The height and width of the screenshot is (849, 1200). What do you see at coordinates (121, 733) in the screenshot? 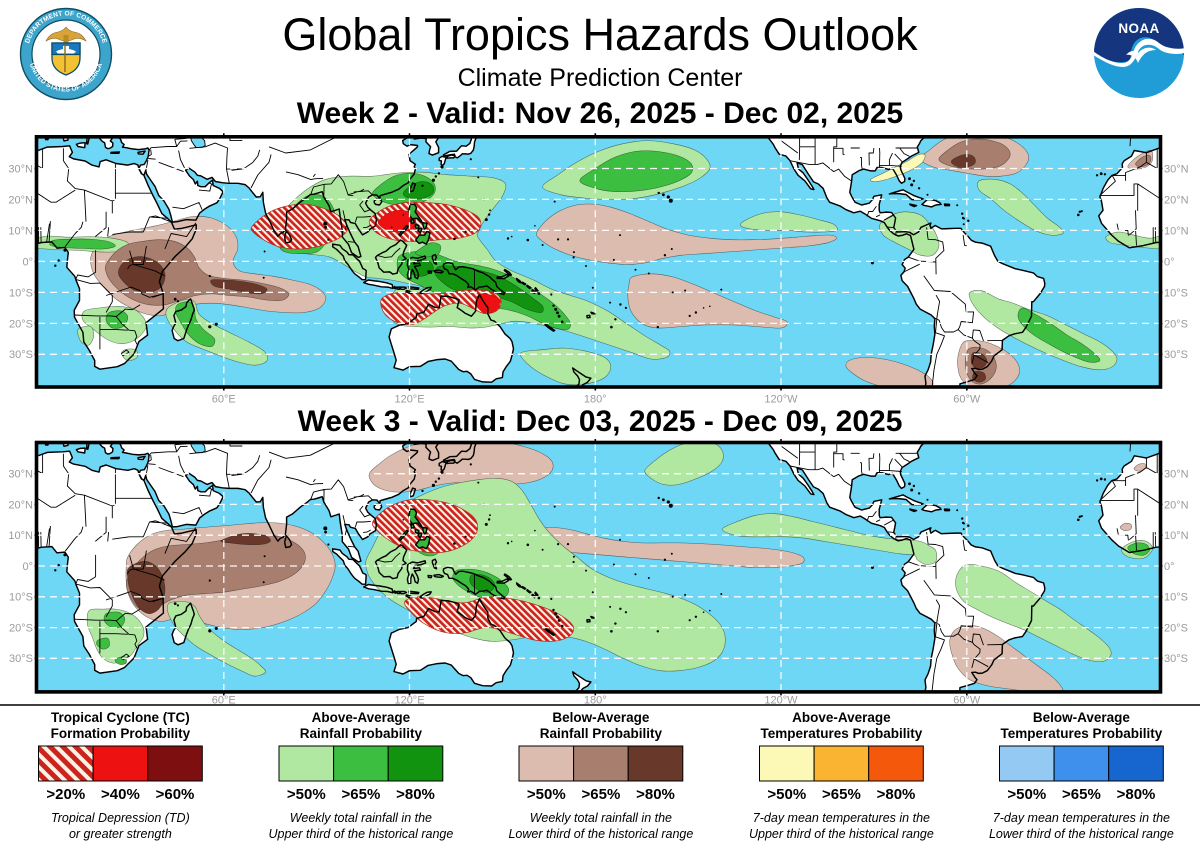
I see `svg-text: Formation Probability` at bounding box center [121, 733].